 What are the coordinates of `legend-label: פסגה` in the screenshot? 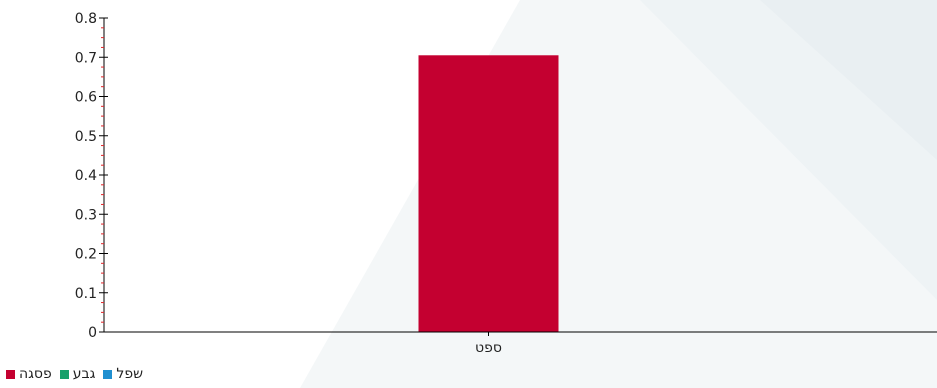 It's located at (35, 374).